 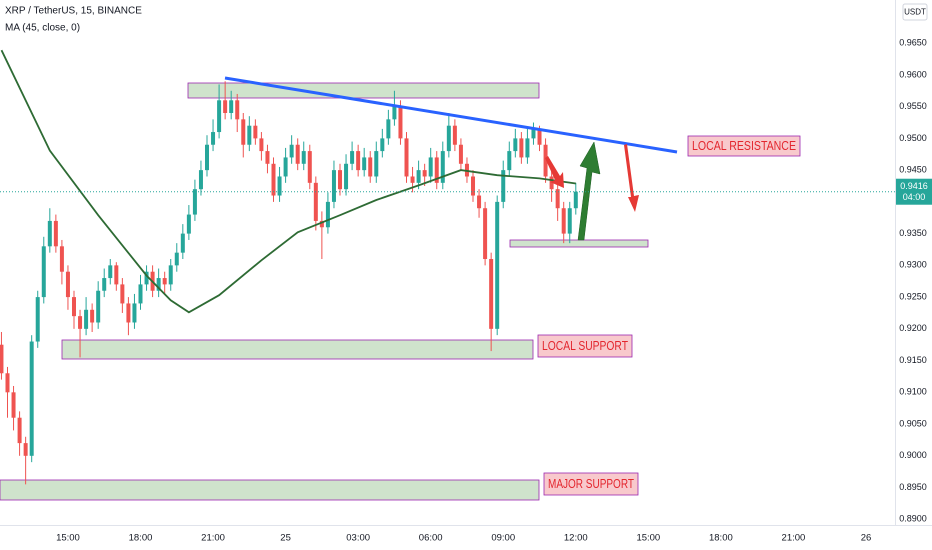 What do you see at coordinates (913, 170) in the screenshot?
I see `y-tick-label: 0.9450` at bounding box center [913, 170].